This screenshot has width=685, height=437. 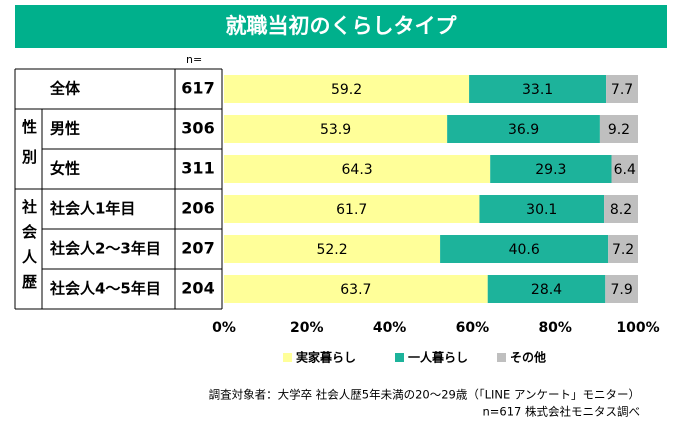 I want to click on data-label: 63.7, so click(x=355, y=290).